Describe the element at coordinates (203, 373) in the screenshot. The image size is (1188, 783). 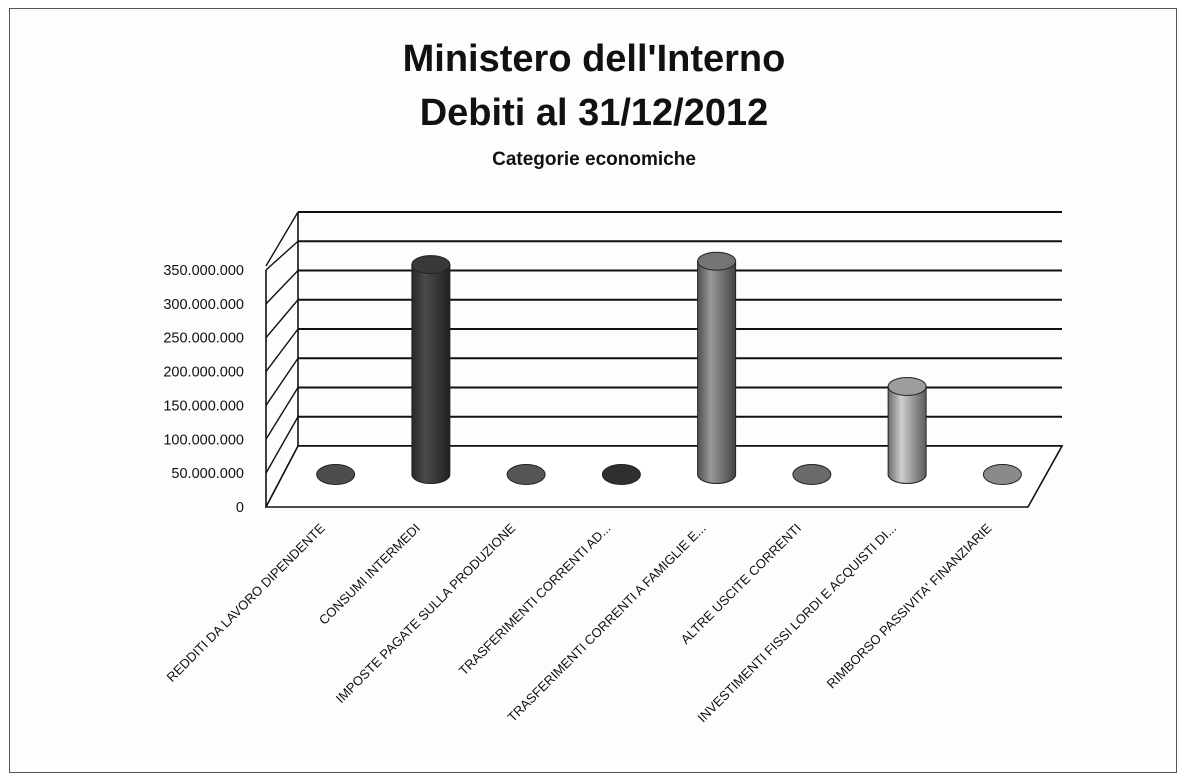
I see `y-tick-label: 200.000.000` at that location.